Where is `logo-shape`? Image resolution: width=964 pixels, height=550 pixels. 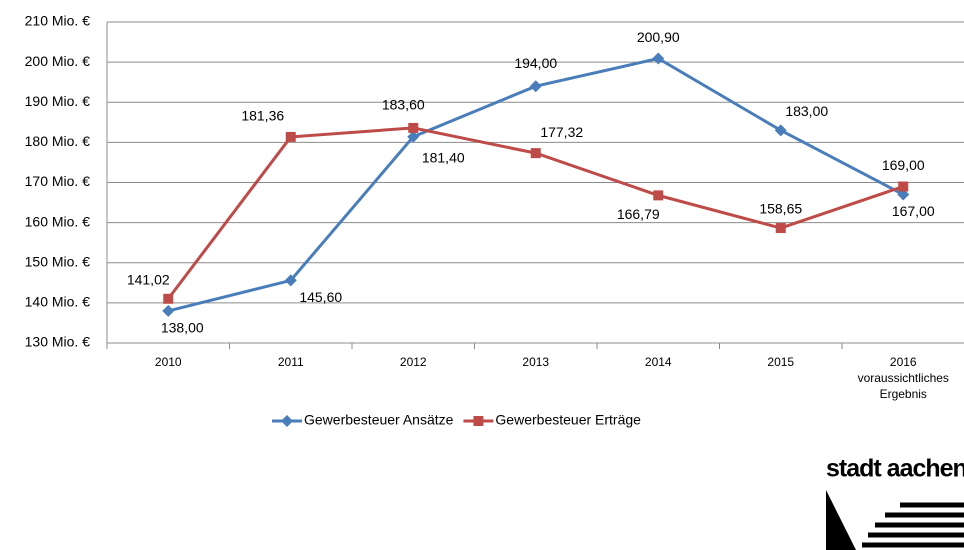 logo-shape is located at coordinates (841, 520).